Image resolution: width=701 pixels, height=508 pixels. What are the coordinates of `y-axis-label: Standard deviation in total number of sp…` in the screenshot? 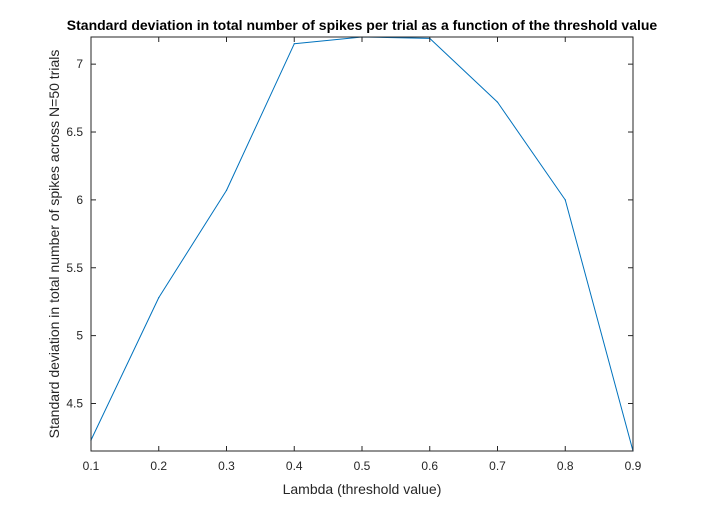 It's located at (54, 244).